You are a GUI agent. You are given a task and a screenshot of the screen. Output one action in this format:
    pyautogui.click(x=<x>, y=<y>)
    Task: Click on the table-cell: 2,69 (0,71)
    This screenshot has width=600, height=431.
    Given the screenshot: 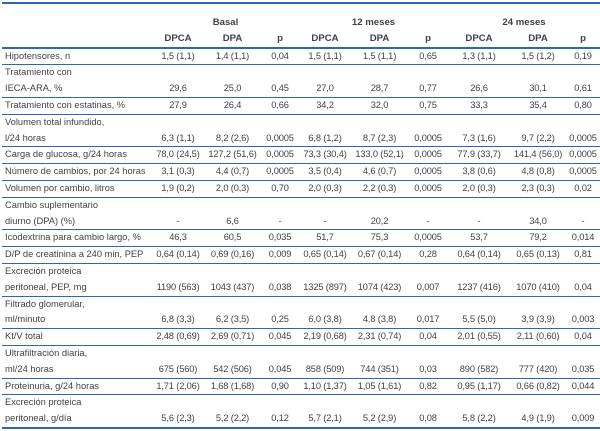 What is the action you would take?
    pyautogui.click(x=232, y=336)
    